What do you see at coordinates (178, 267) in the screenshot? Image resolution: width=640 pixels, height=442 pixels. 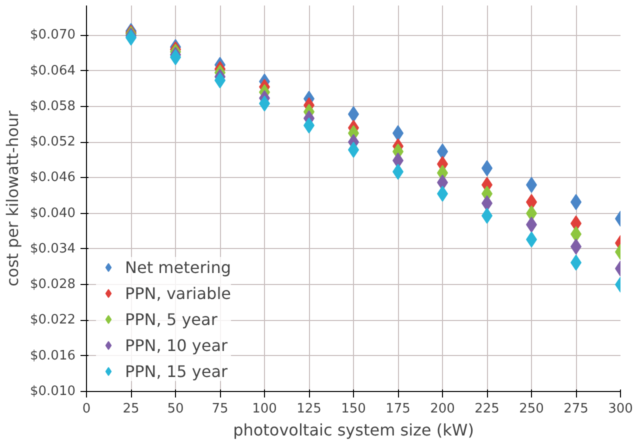 I see `legend-label: Net metering` at bounding box center [178, 267].